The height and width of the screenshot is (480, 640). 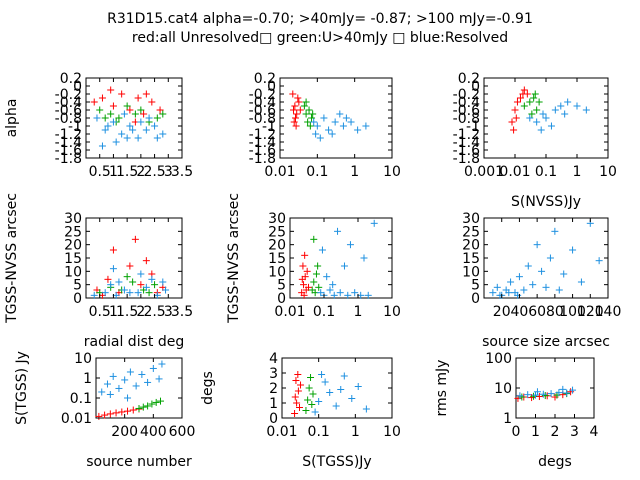 What do you see at coordinates (442, 388) in the screenshot?
I see `p9-ylabel: rms mJy` at bounding box center [442, 388].